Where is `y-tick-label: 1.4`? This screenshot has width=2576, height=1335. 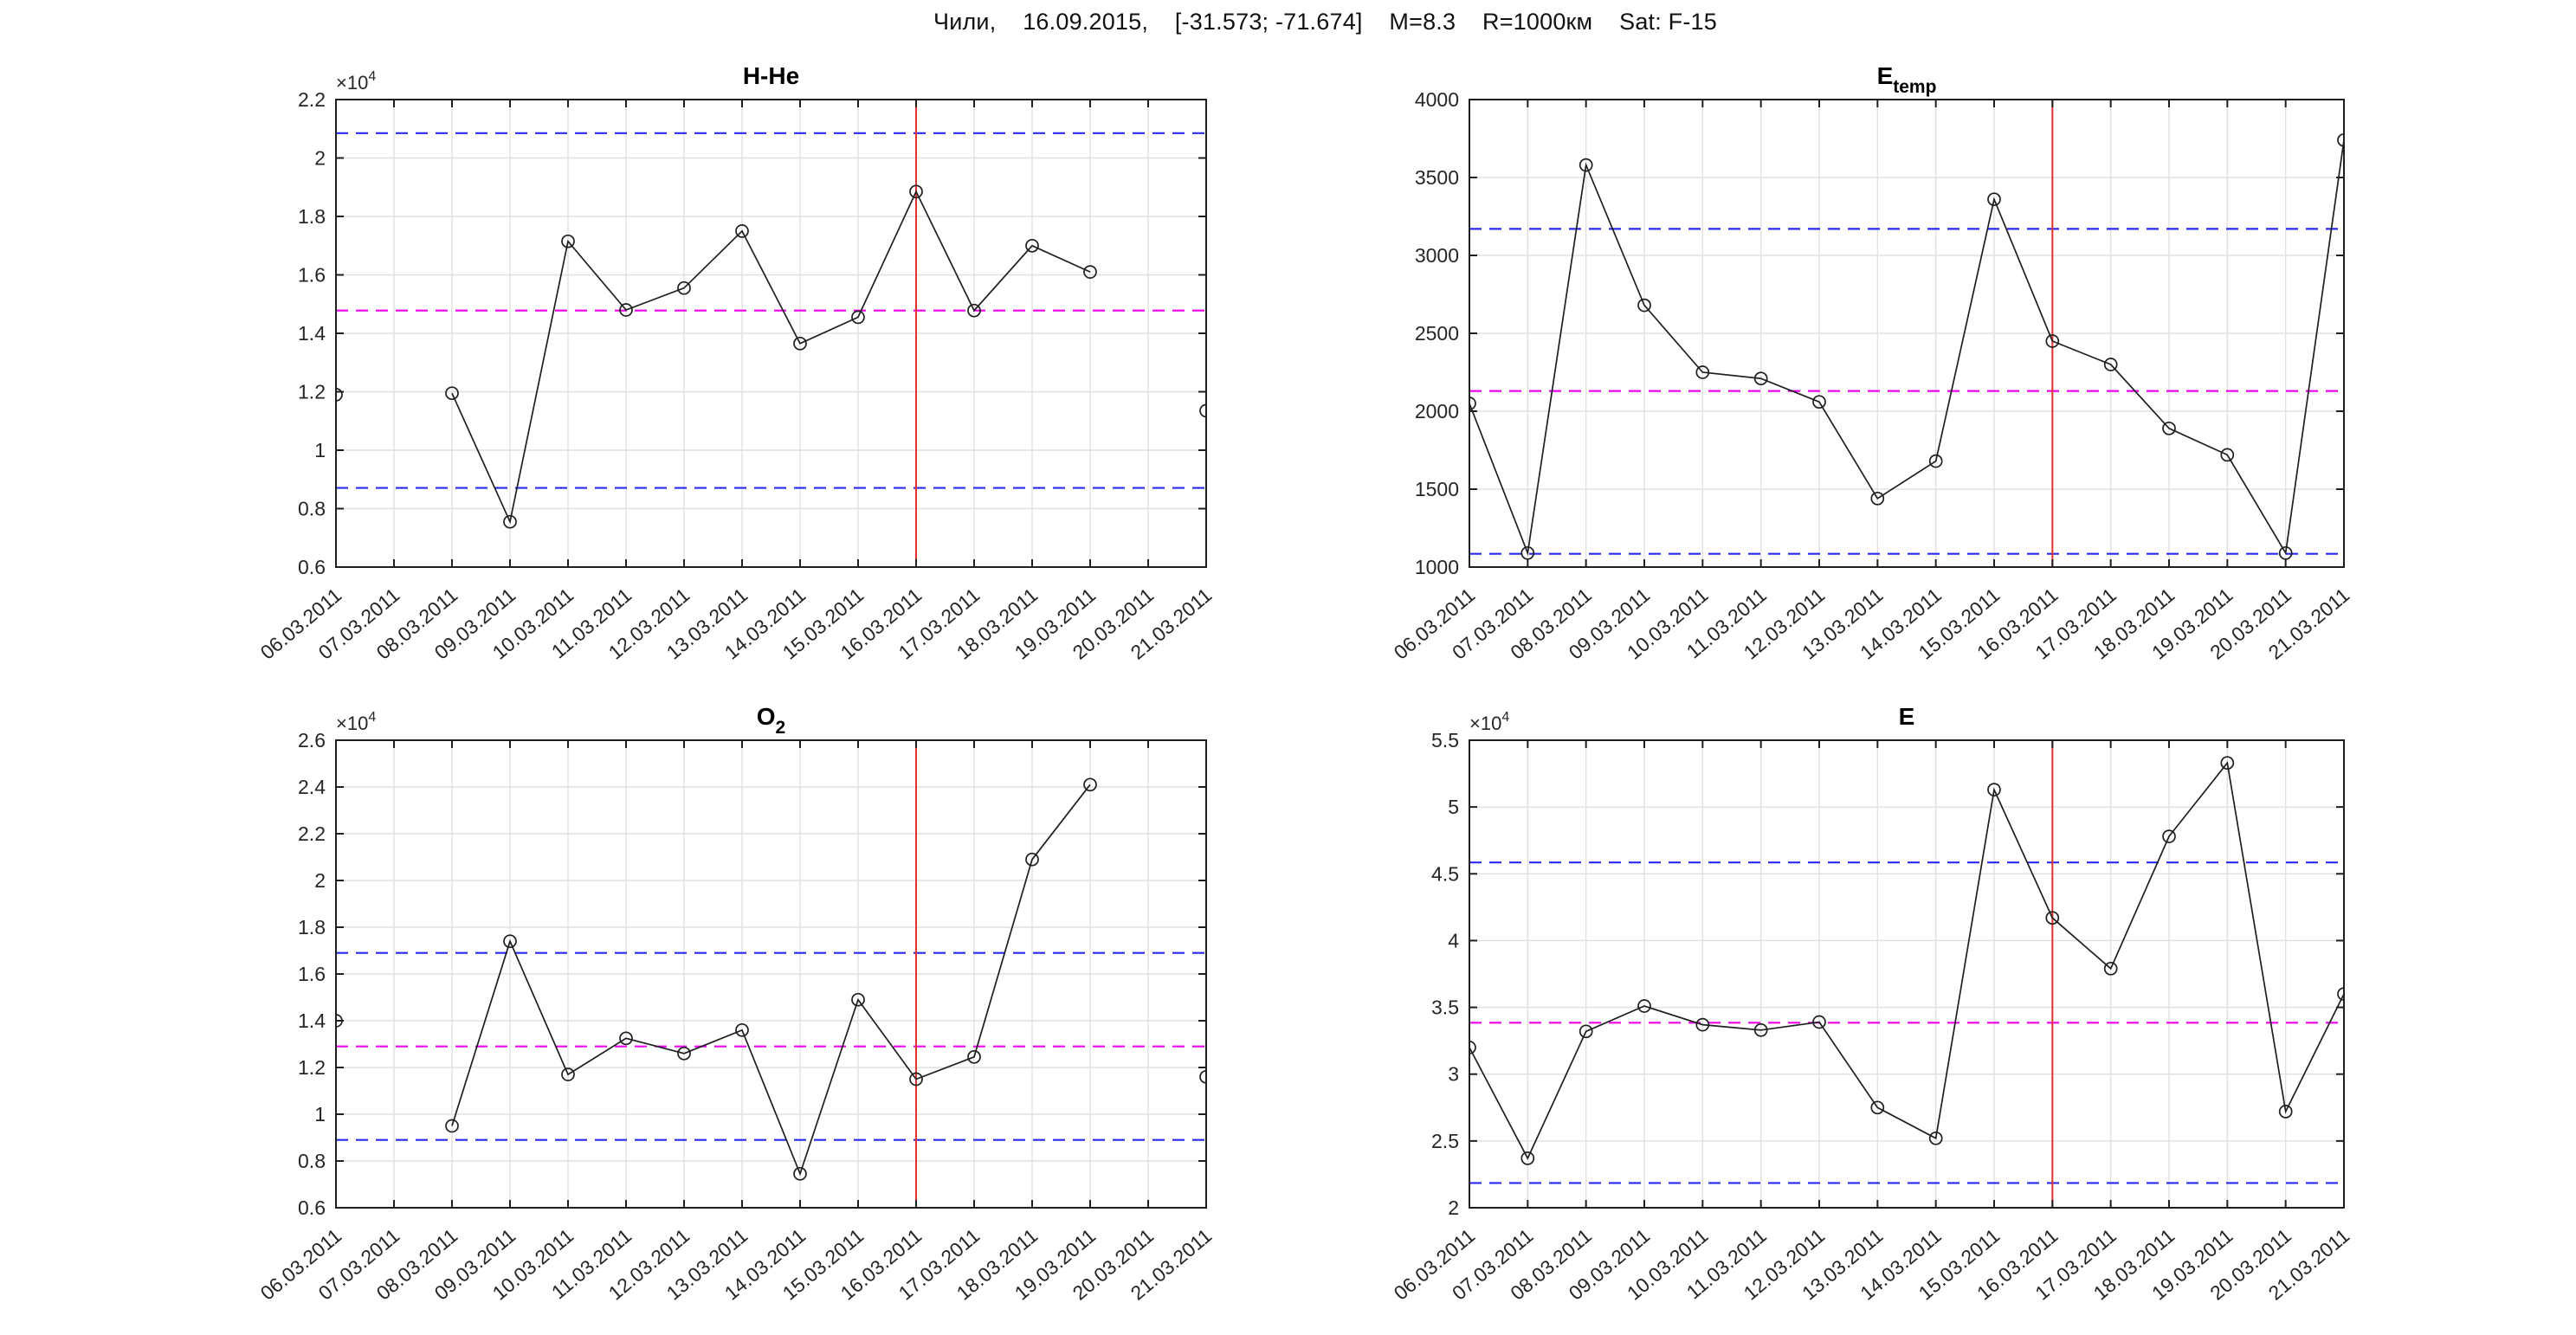
y-tick-label: 1.4 is located at coordinates (312, 334).